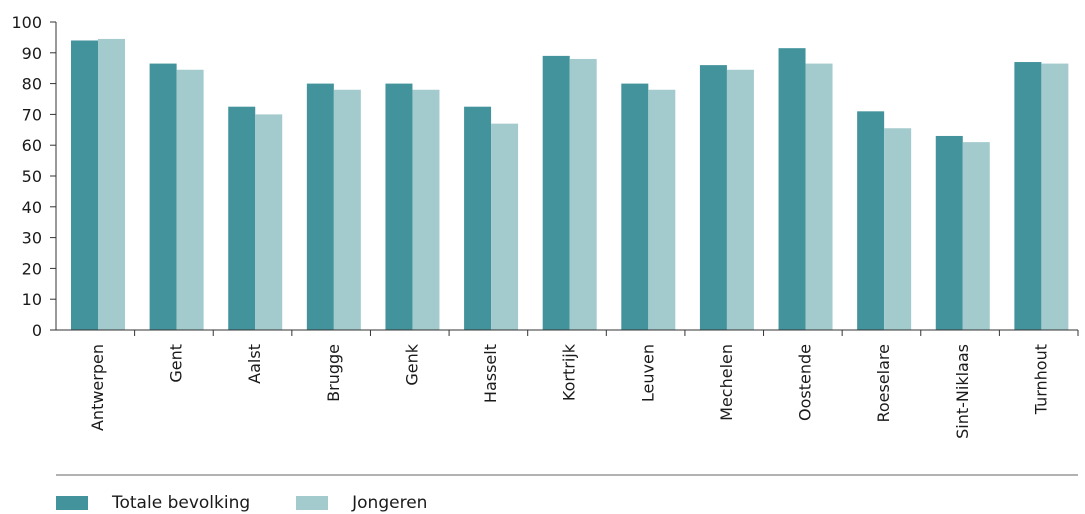 The image size is (1085, 514). Describe the element at coordinates (32, 268) in the screenshot. I see `y-tick-label: 20` at that location.